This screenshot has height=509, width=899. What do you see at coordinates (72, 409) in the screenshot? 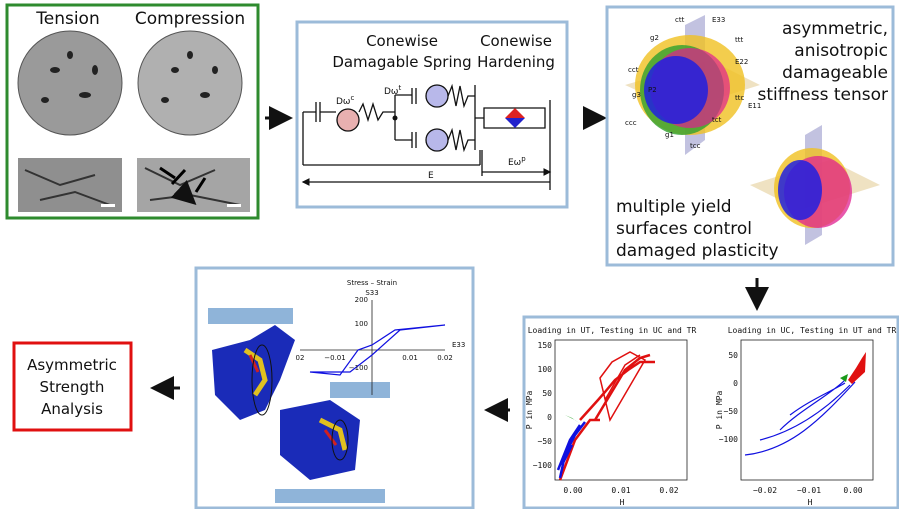
I see `label: Analysis` at bounding box center [72, 409].